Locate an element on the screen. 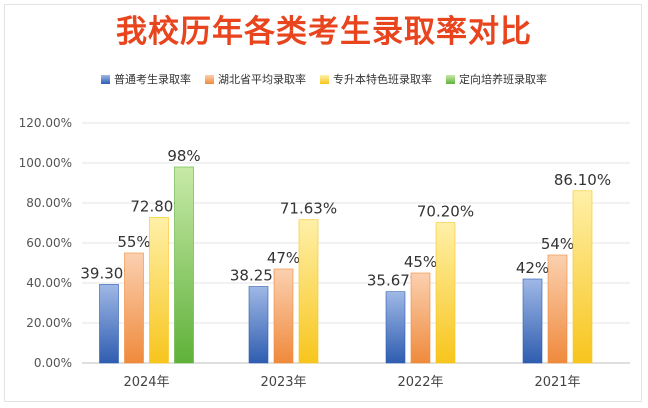 The height and width of the screenshot is (408, 648). data-label: 98% is located at coordinates (183, 156).